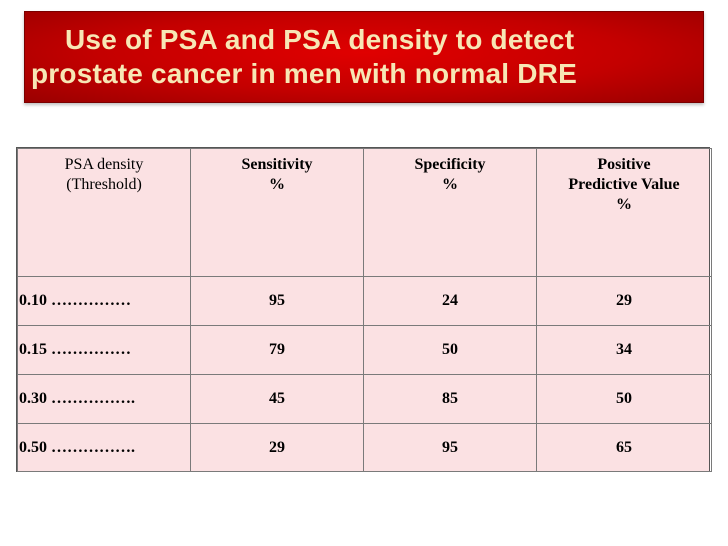  What do you see at coordinates (450, 301) in the screenshot?
I see `specificity-cell: 24` at bounding box center [450, 301].